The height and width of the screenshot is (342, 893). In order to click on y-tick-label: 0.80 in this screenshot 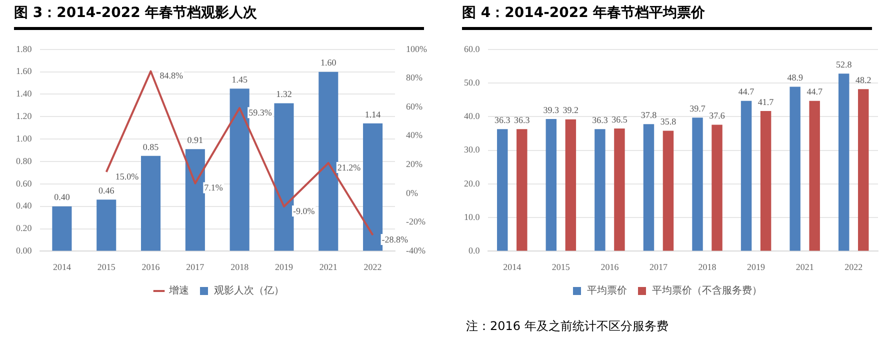, I will do `click(24, 161)`.